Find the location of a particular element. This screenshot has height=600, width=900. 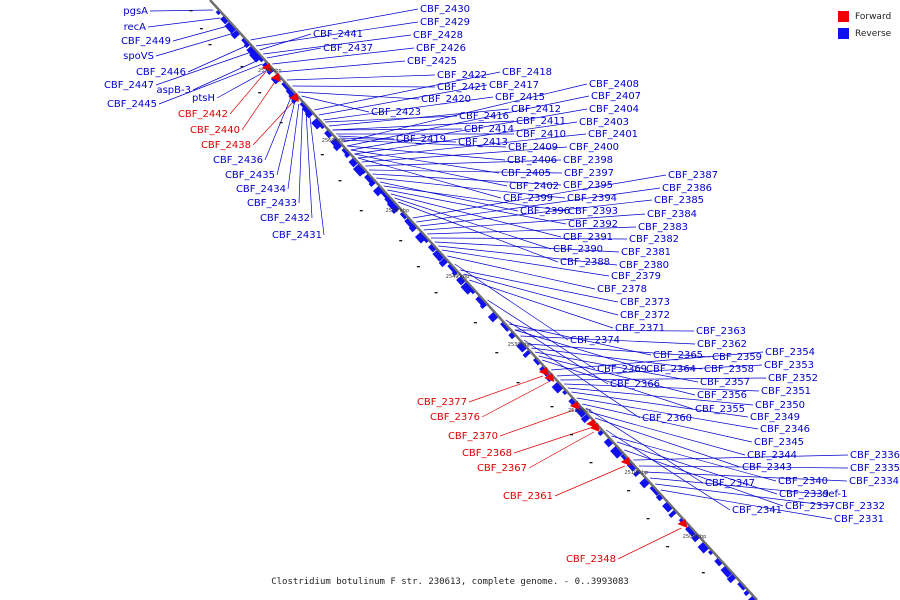

gene-label-cbf-2398: CBF_2398 is located at coordinates (588, 160).